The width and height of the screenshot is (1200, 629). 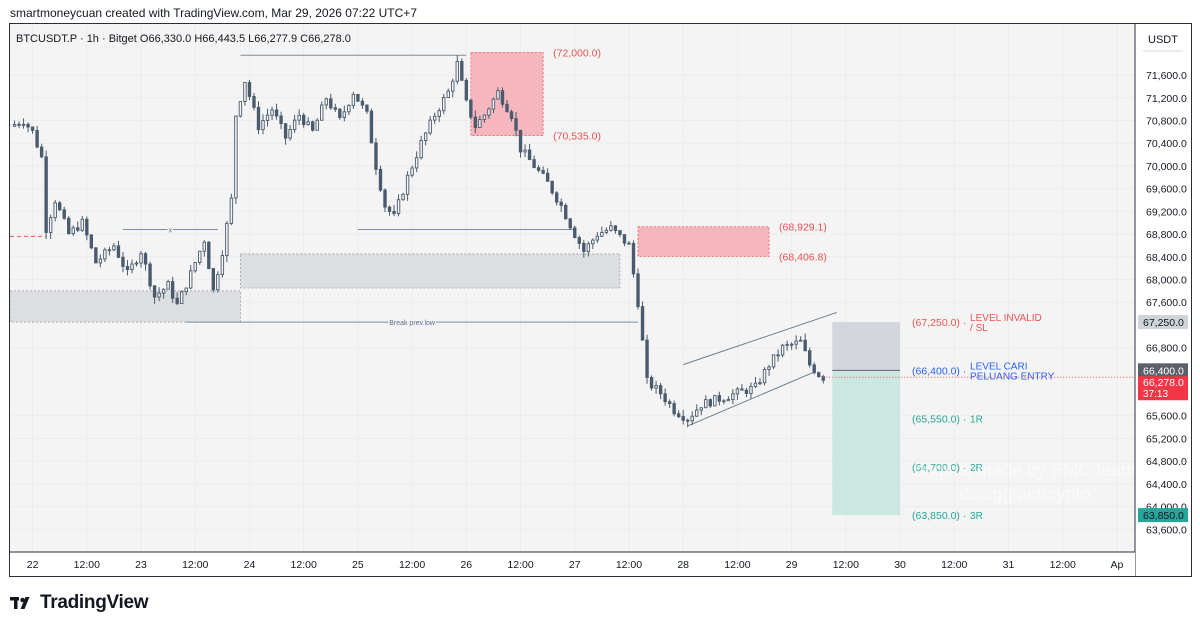 I want to click on zone-label-top: (72,000.0), so click(x=577, y=53).